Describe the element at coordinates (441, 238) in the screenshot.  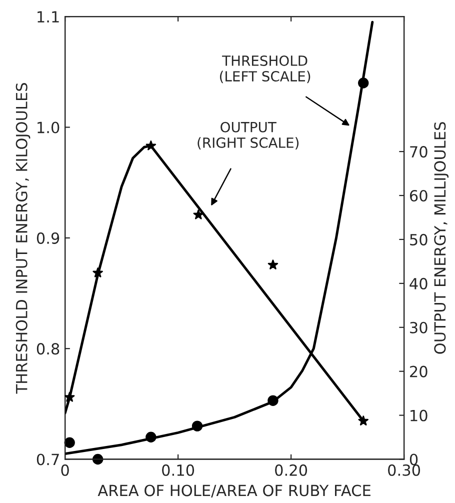
I see `y2-axis-title: OUTPUT ENERGY, MILLIJOULES` at that location.